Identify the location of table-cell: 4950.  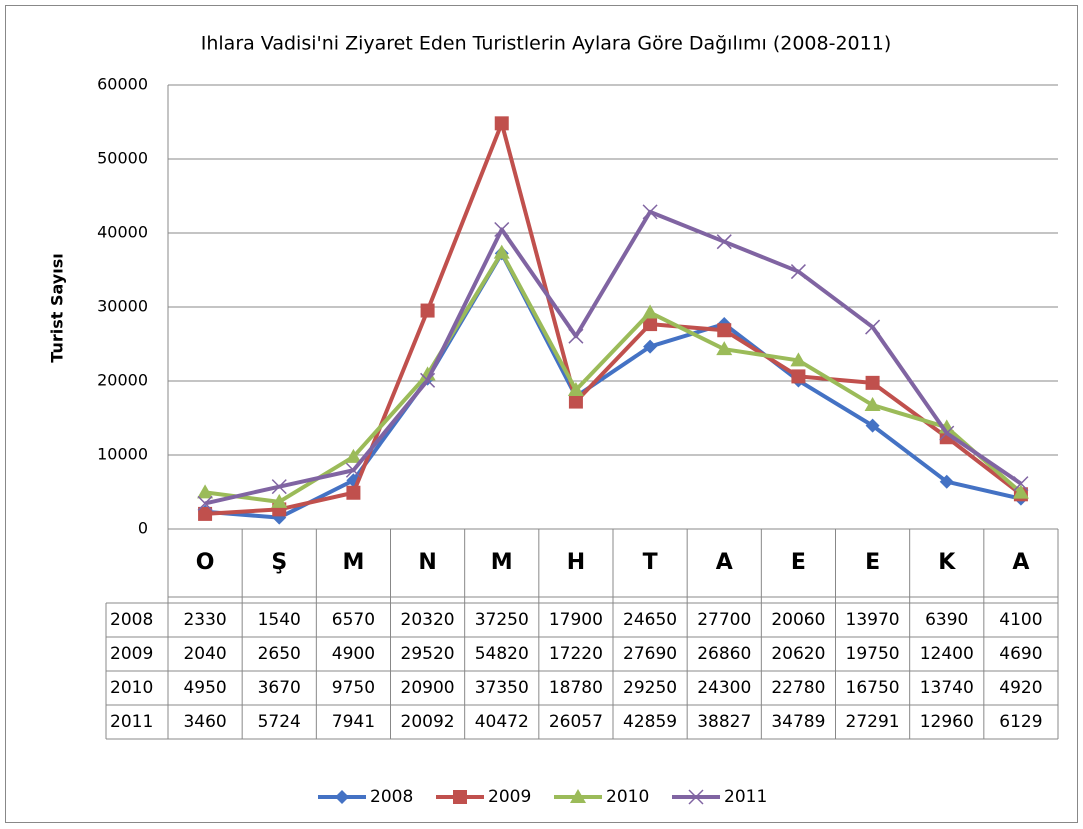
(204, 688).